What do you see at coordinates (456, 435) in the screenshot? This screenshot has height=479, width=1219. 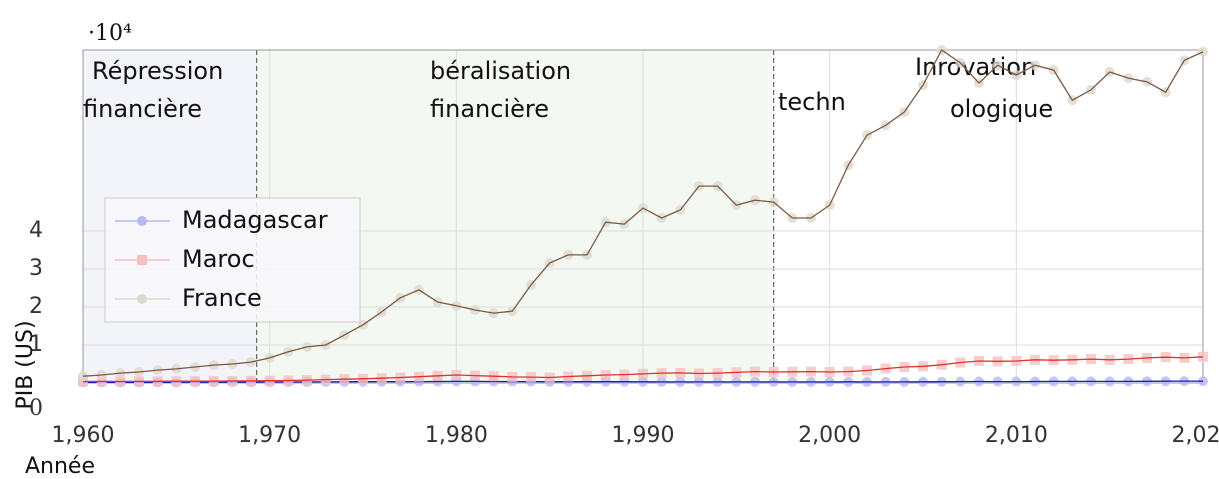 I see `x-tick-label: 1,980` at bounding box center [456, 435].